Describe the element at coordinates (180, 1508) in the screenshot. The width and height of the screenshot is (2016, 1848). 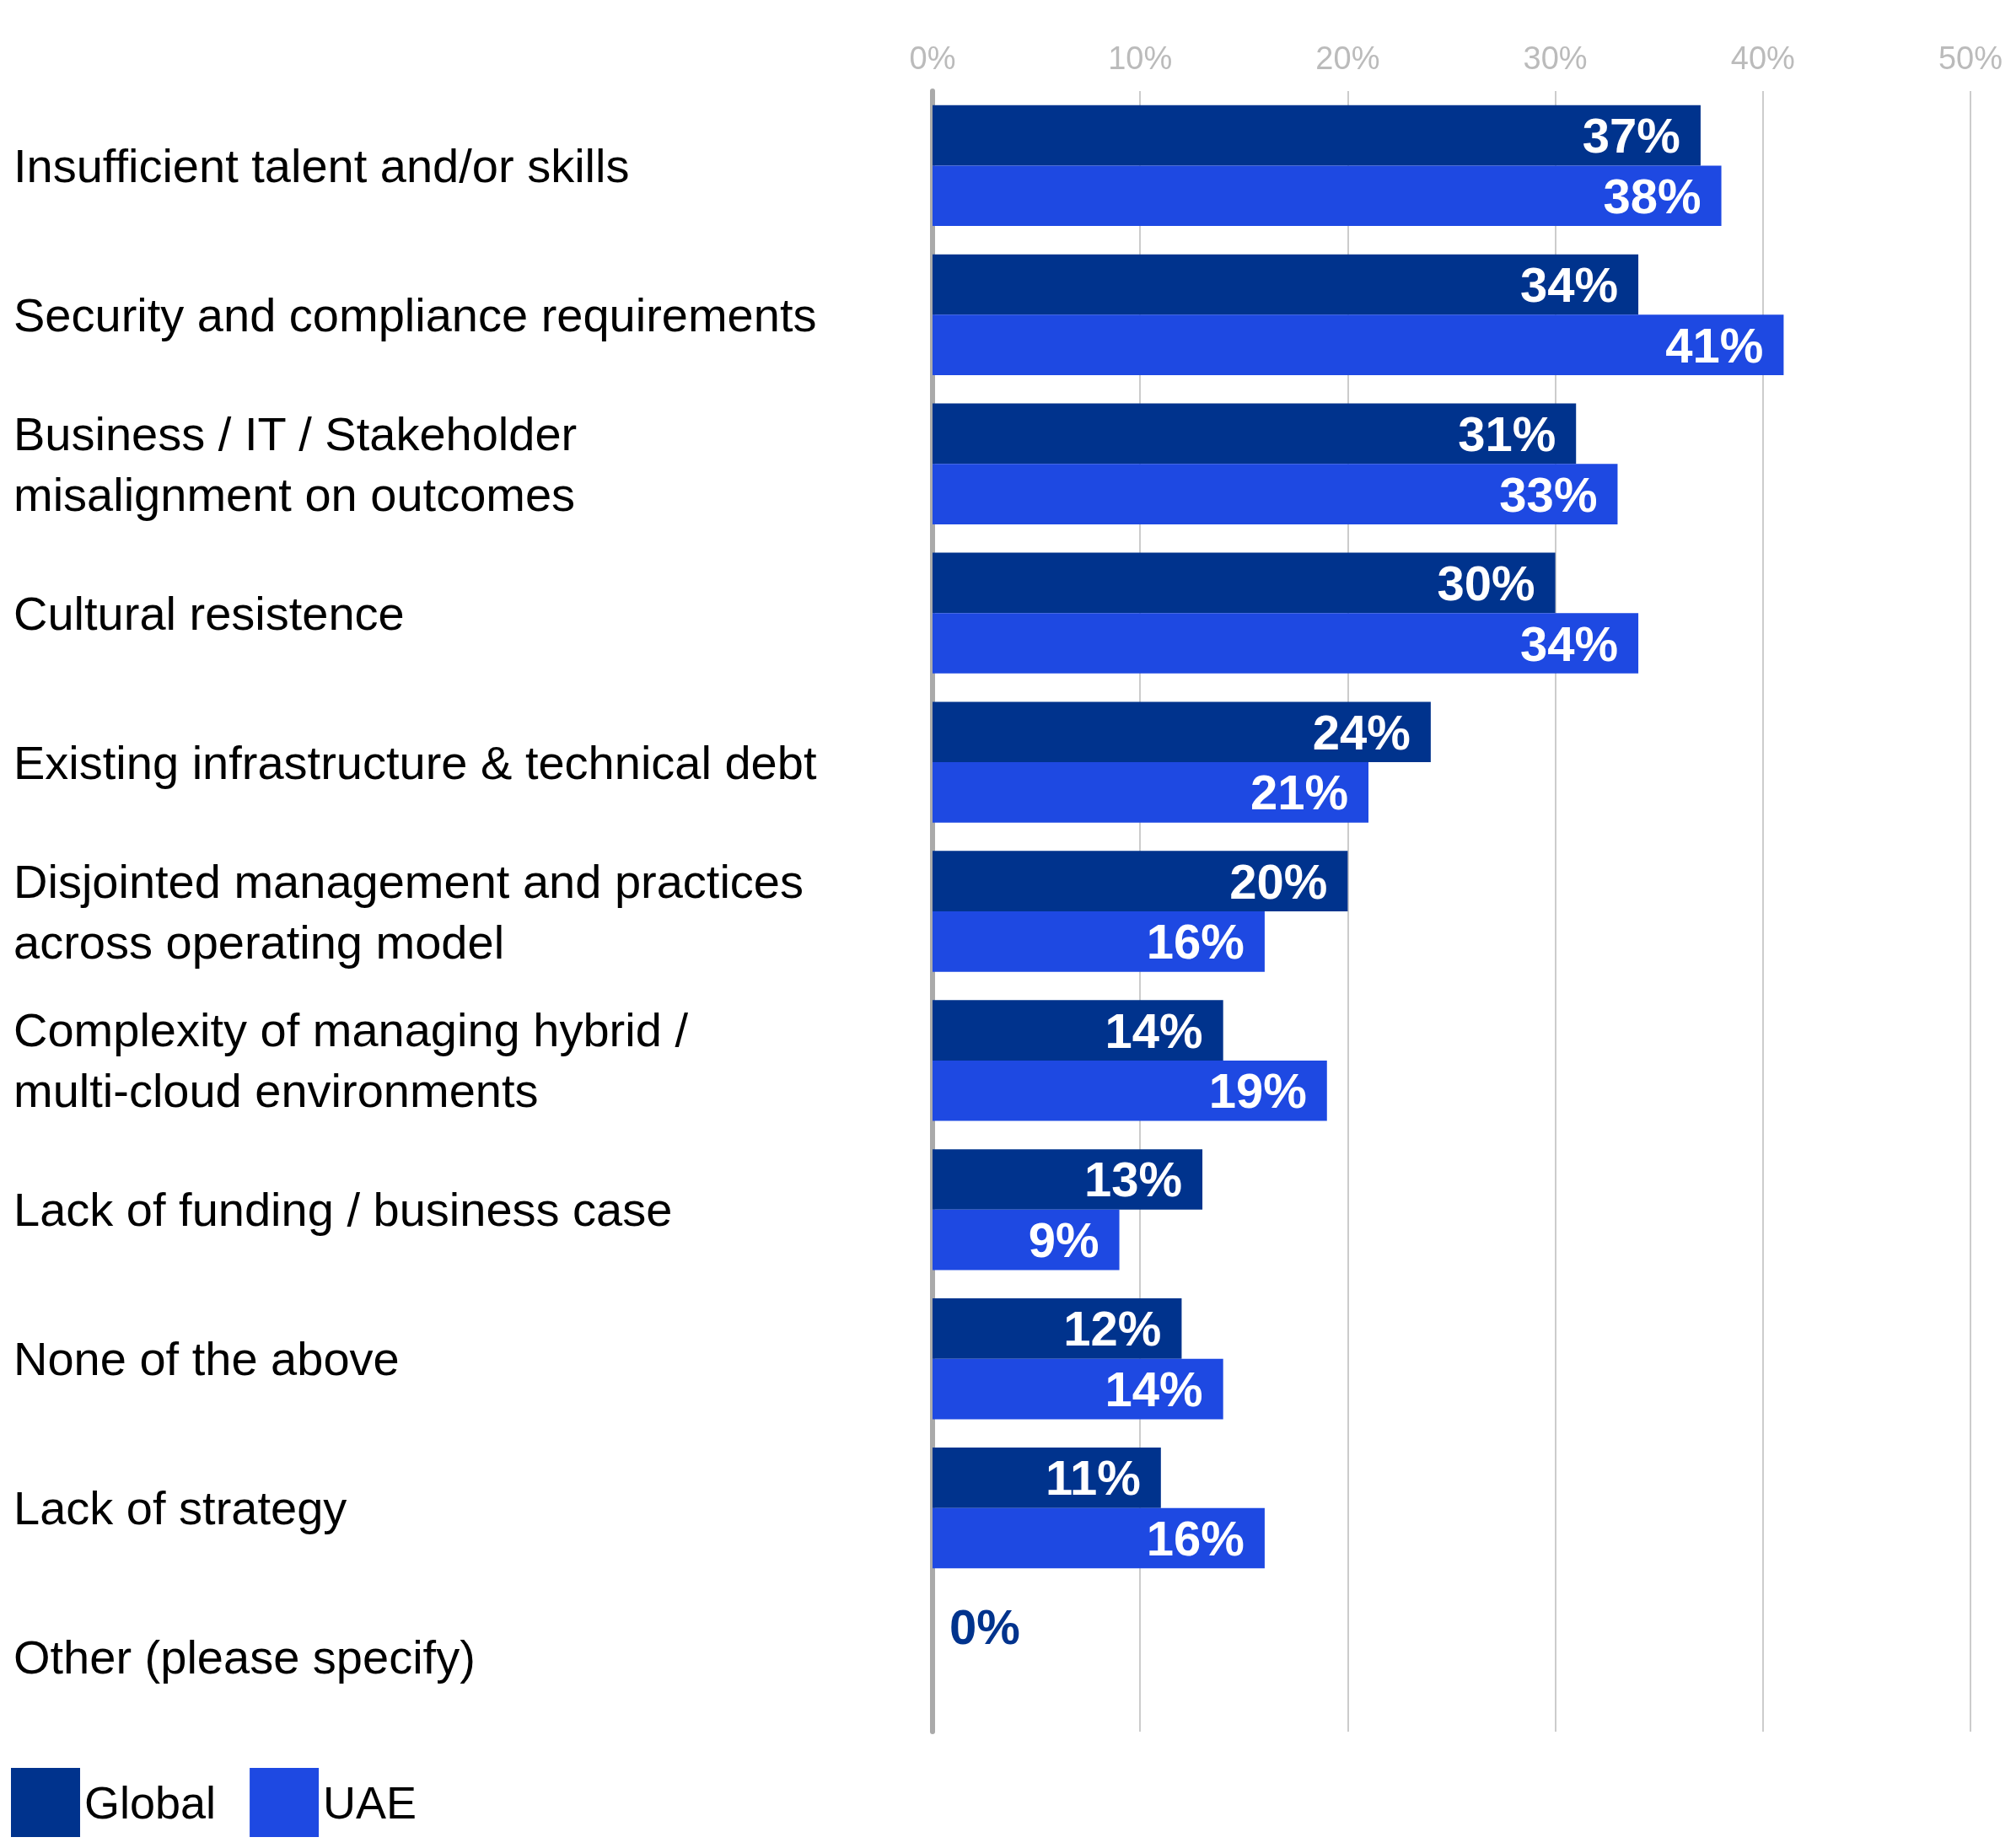
I see `y-tick-label: Lack of strategy` at that location.